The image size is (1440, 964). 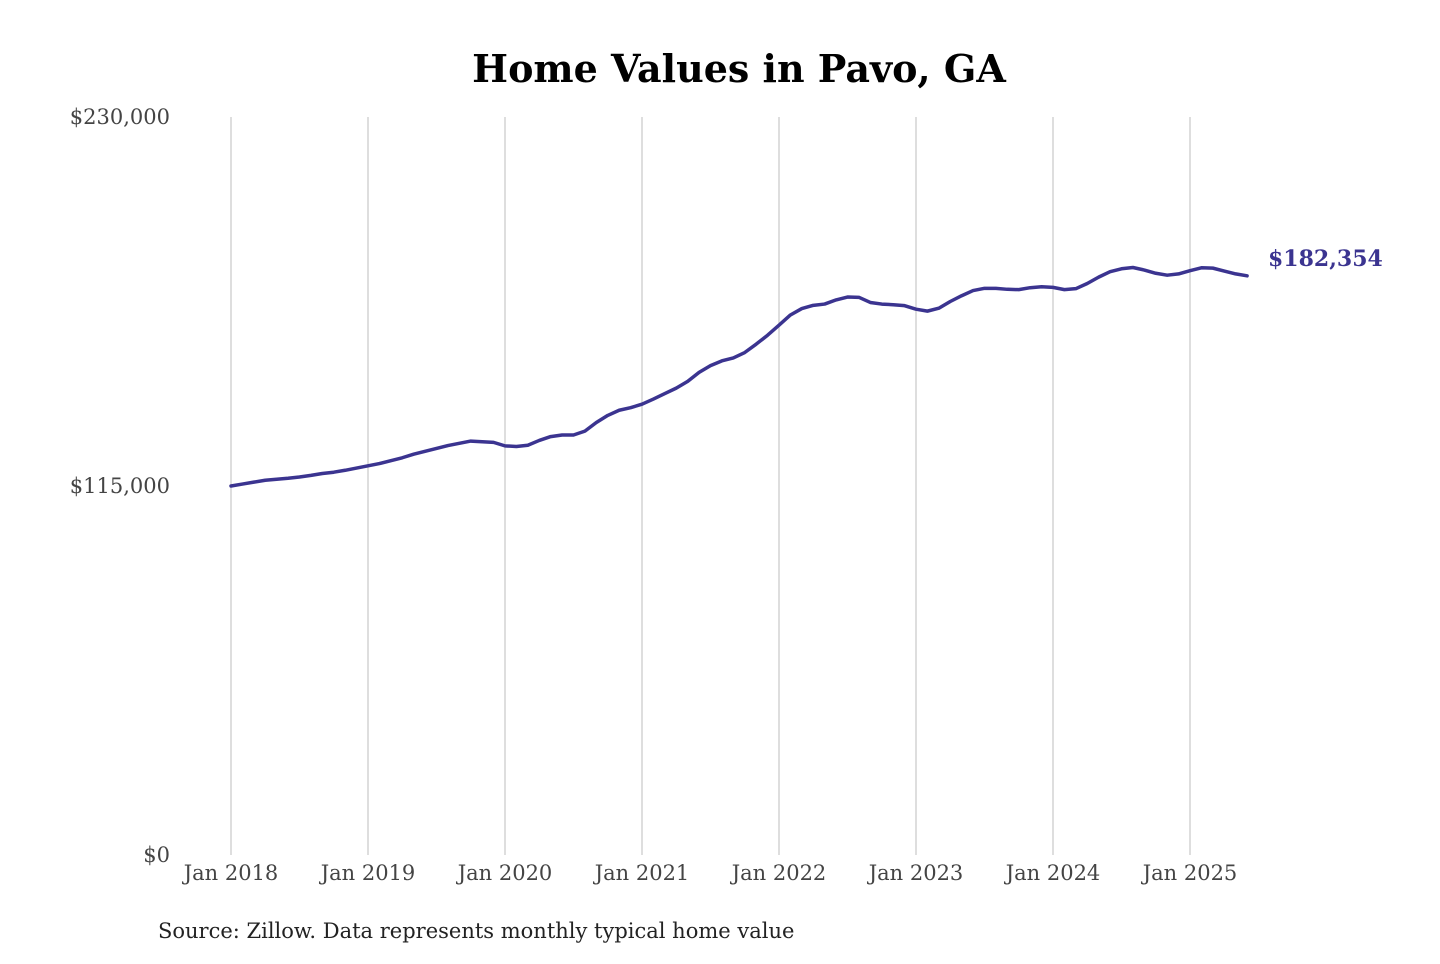 What do you see at coordinates (739, 68) in the screenshot?
I see `chart-title: Home Values in Pavo, GA` at bounding box center [739, 68].